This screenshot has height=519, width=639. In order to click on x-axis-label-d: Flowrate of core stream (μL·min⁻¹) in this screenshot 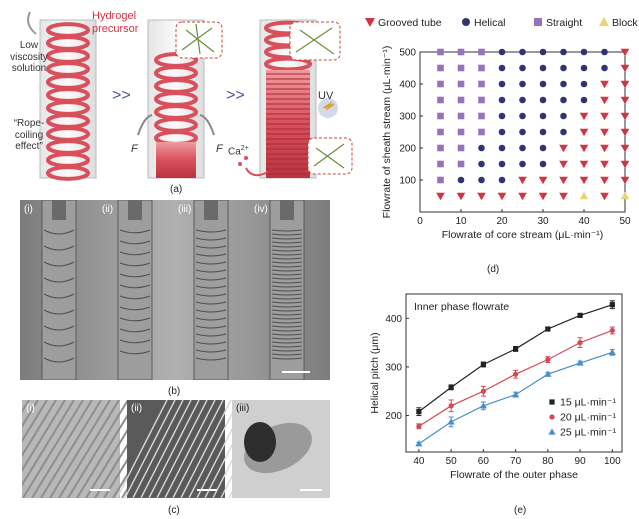, I will do `click(523, 235)`.